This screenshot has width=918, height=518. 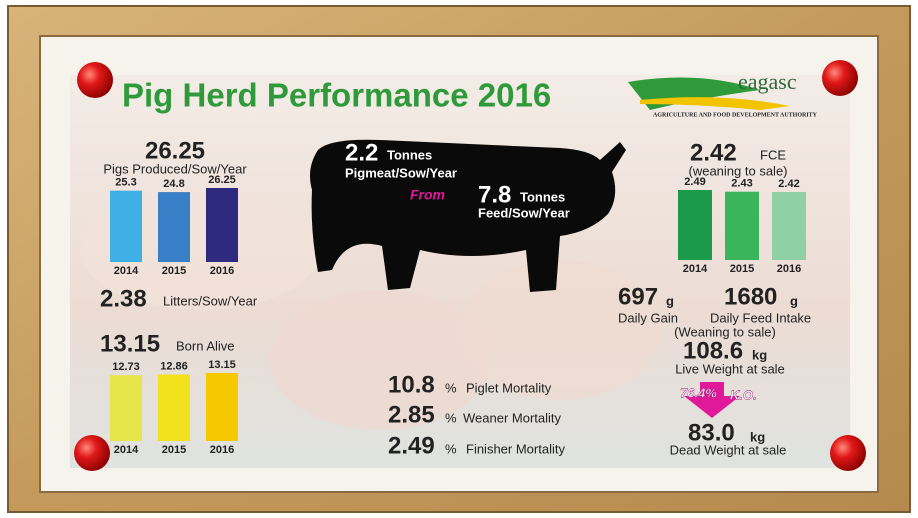 What do you see at coordinates (205, 345) in the screenshot?
I see `stat-label: Born Alive` at bounding box center [205, 345].